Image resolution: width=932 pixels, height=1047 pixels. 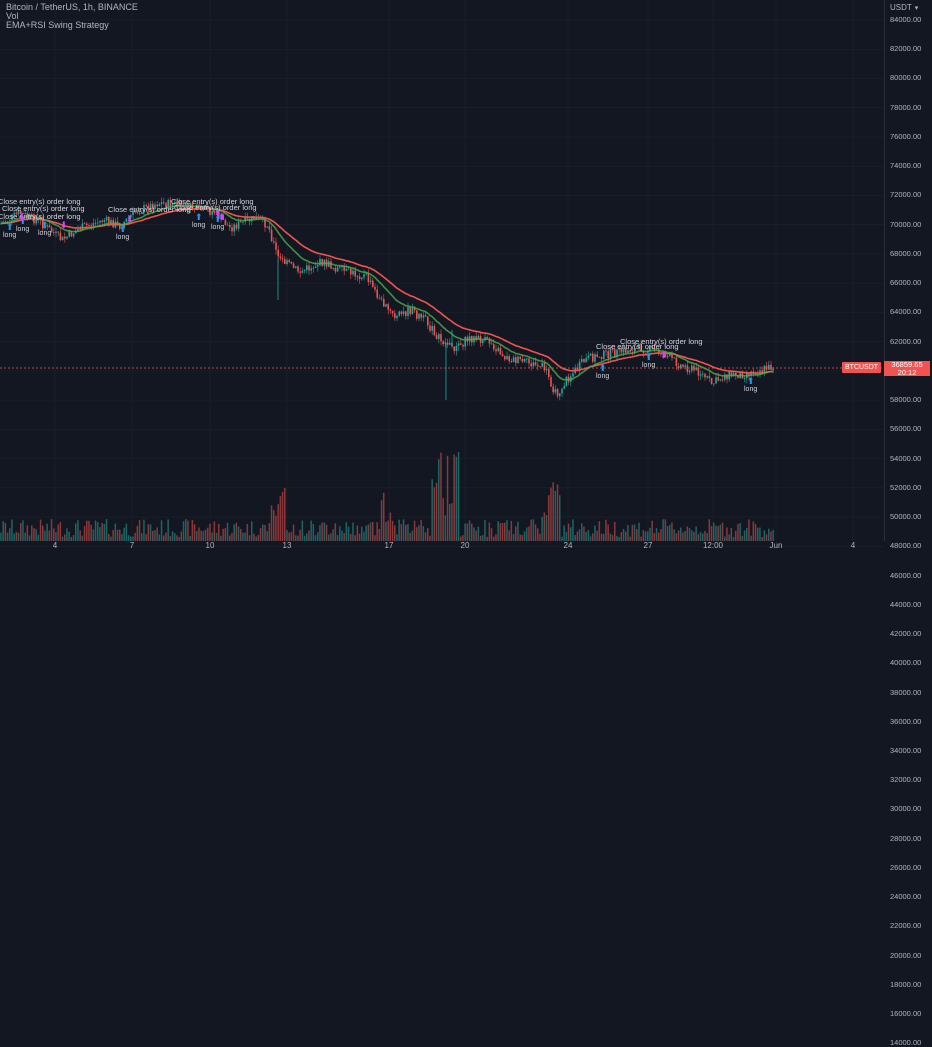 I want to click on last-price-box: 36859.65 20:12, so click(x=907, y=368).